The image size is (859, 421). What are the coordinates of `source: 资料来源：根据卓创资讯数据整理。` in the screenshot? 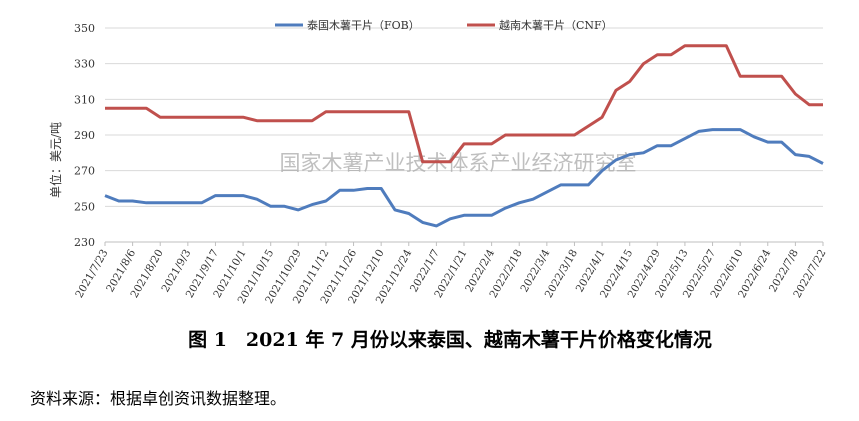 It's located at (158, 398).